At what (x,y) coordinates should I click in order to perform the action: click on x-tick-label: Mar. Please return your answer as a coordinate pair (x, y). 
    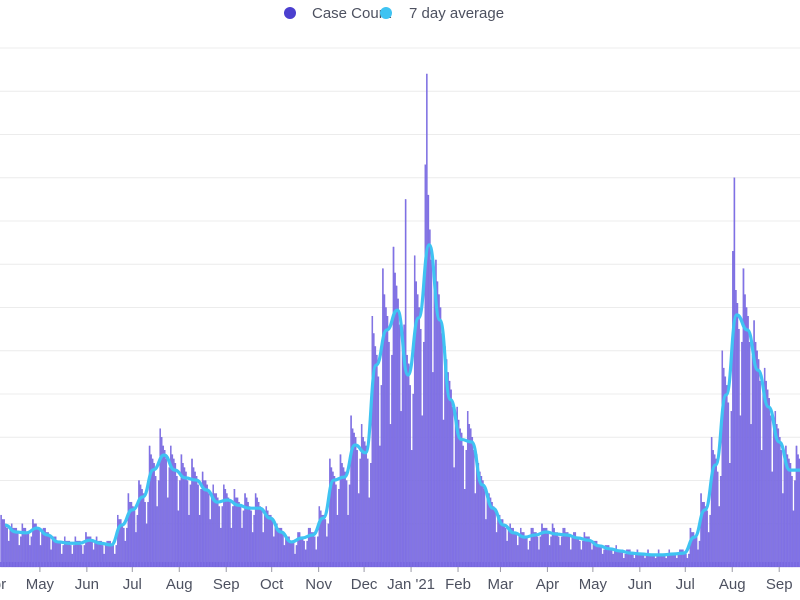
    Looking at the image, I should click on (501, 584).